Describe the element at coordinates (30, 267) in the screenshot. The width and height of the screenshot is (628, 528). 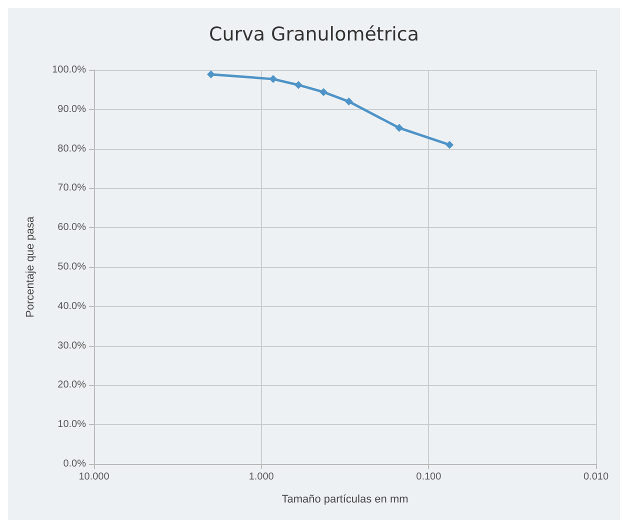
I see `y-axis-title: Porcentaje que pasa` at that location.